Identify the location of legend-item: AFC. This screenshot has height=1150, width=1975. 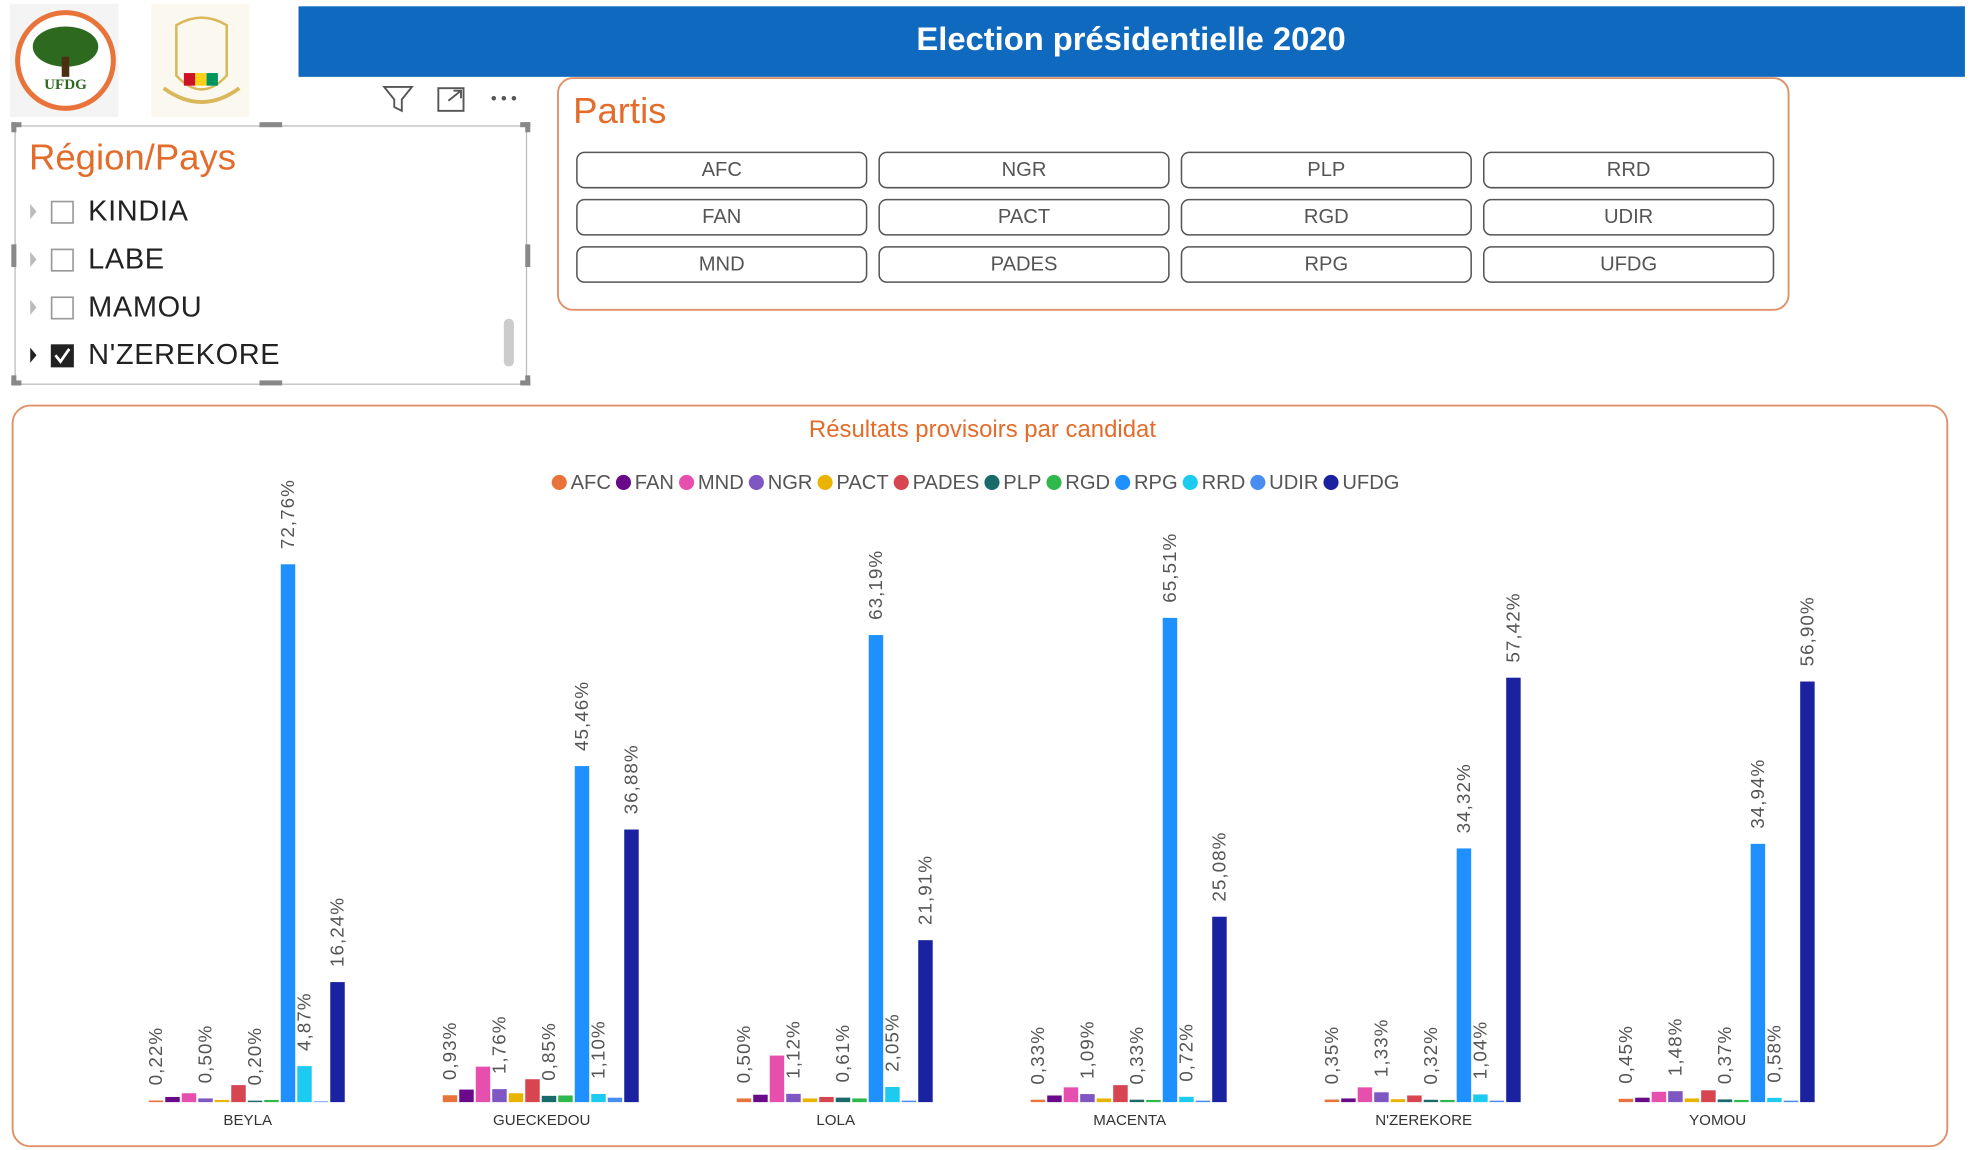
(581, 483).